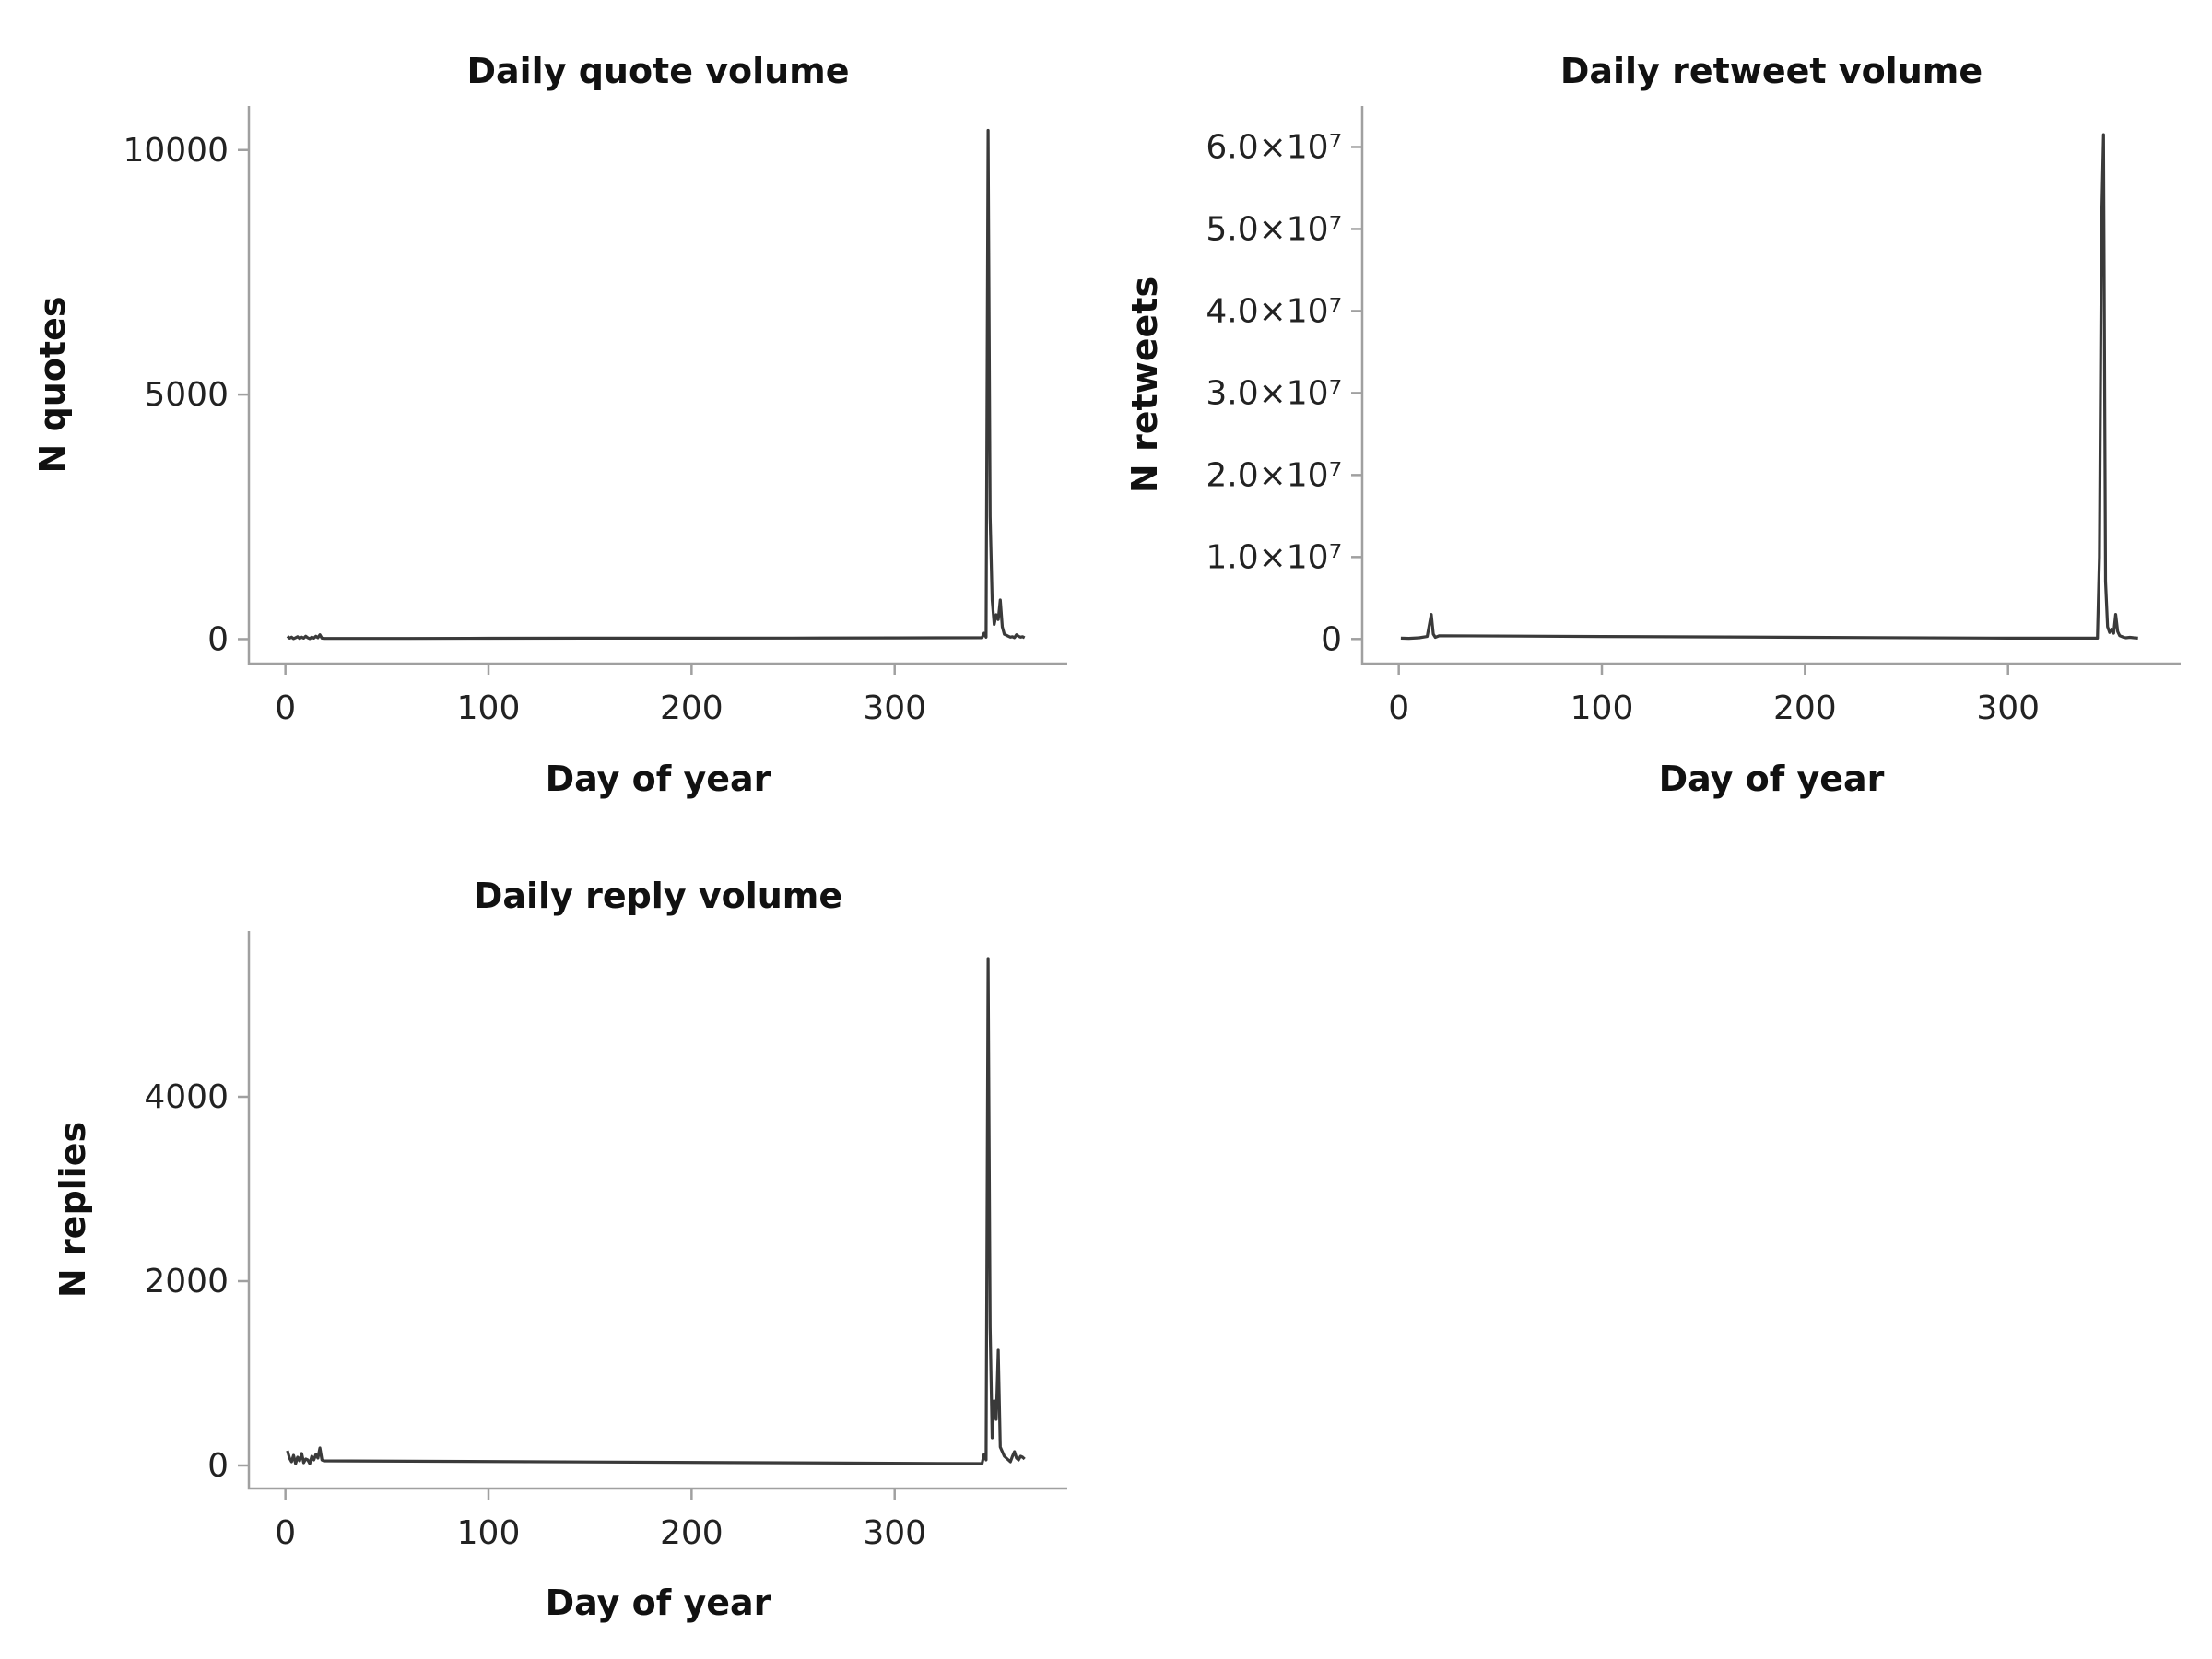  What do you see at coordinates (186, 395) in the screenshot?
I see `y-tick-label: 5000` at bounding box center [186, 395].